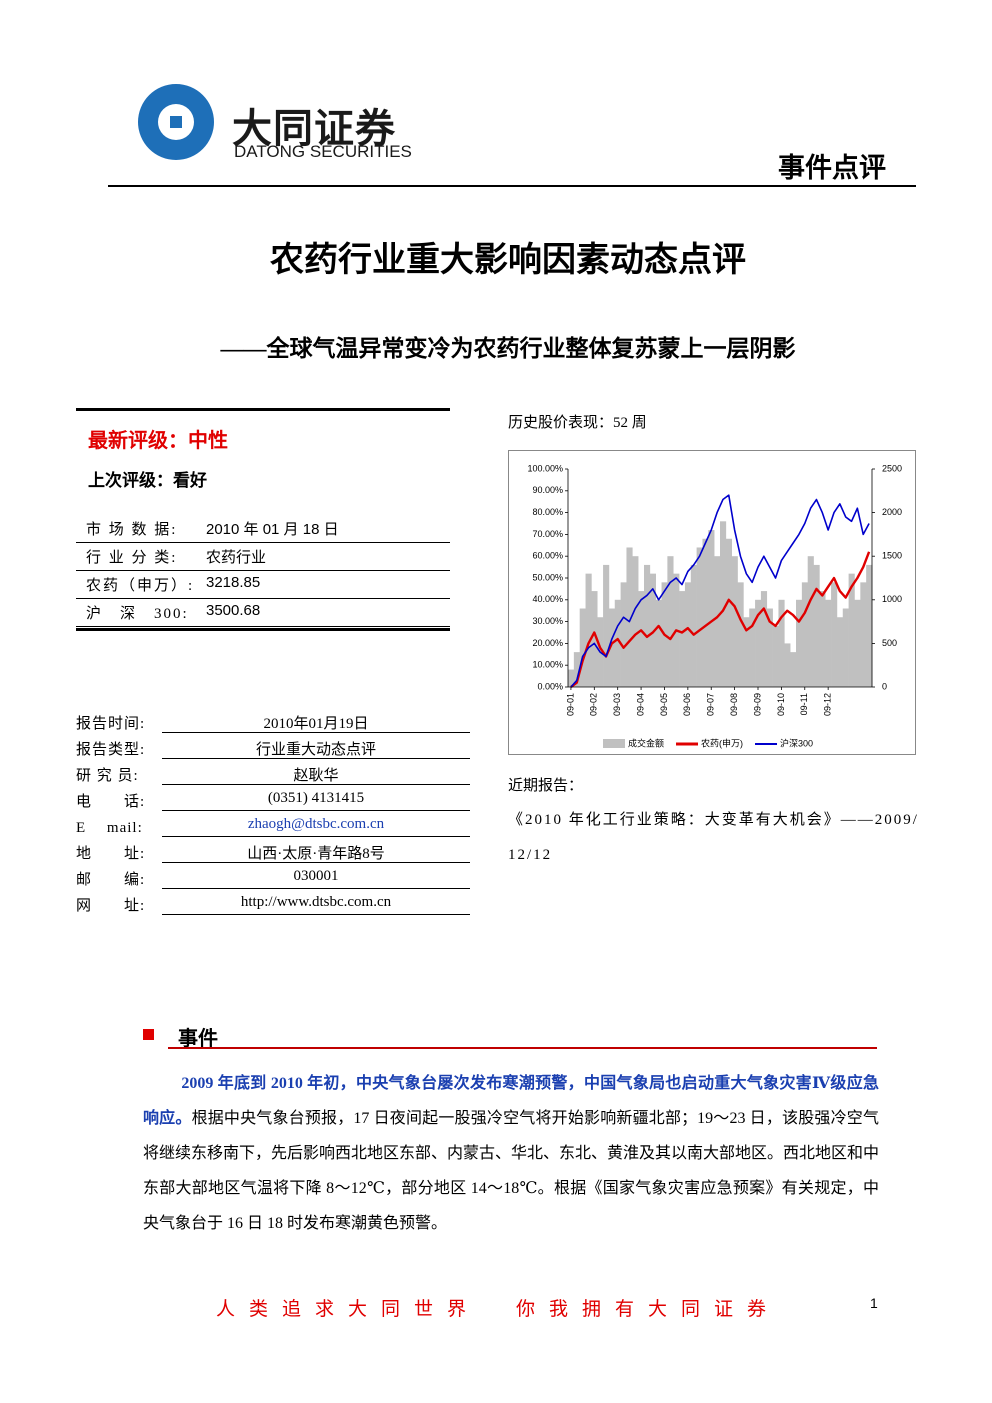 Image resolution: width=992 pixels, height=1403 pixels. What do you see at coordinates (111, 750) in the screenshot?
I see `info-label: 报告类型:` at bounding box center [111, 750].